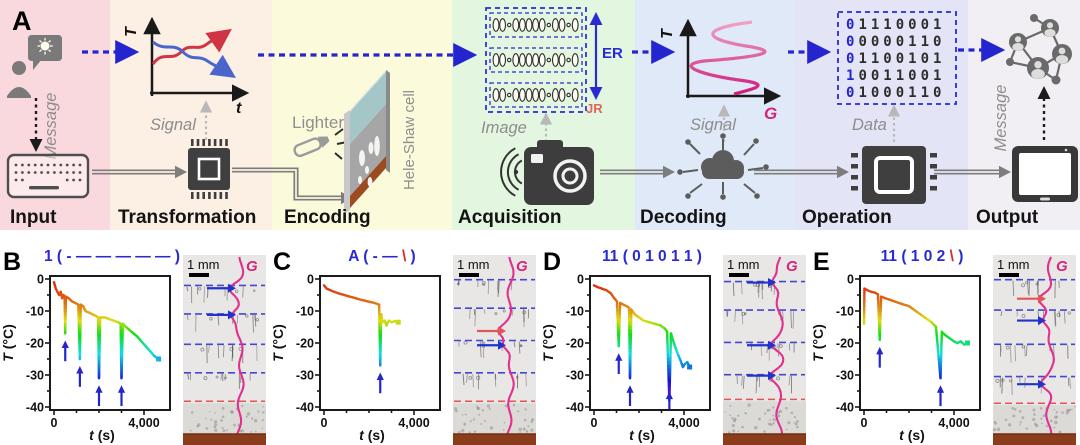 This screenshot has height=445, width=1080. I want to click on cloud-network-icon, so click(723, 166).